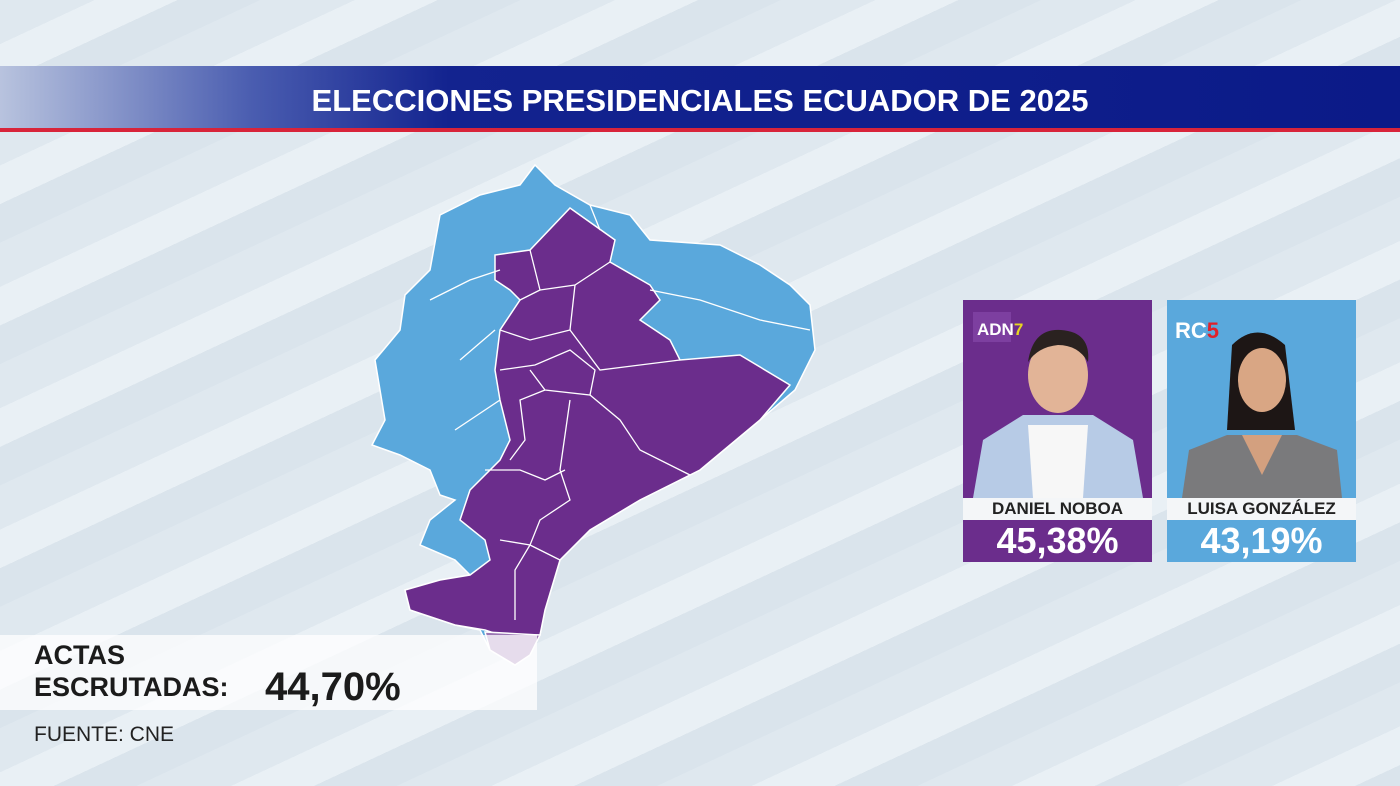 This screenshot has width=1400, height=786. Describe the element at coordinates (1197, 330) in the screenshot. I see `party-logo-rc: RC5` at that location.